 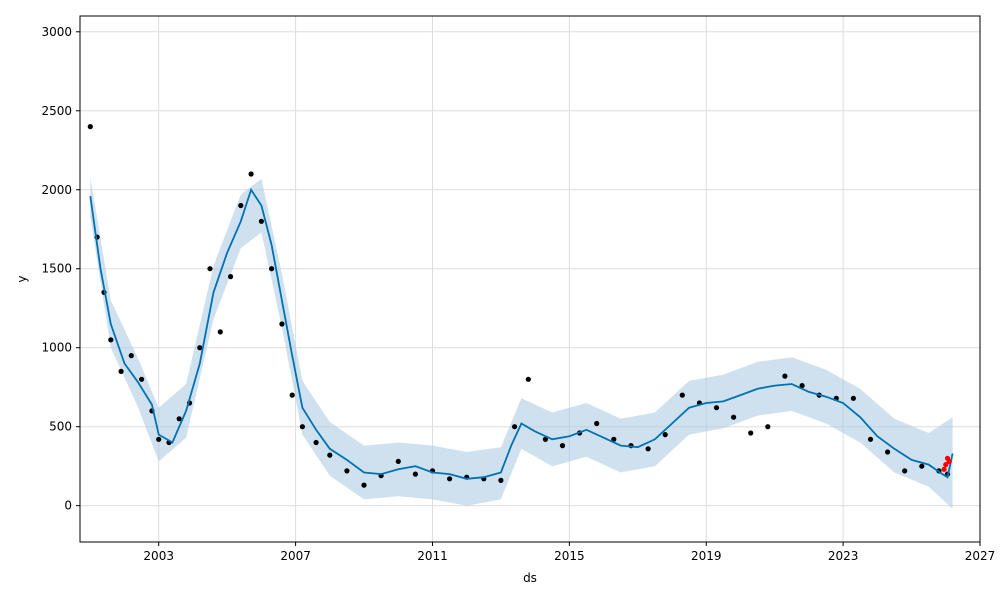 What do you see at coordinates (706, 556) in the screenshot?
I see `x-tick-label: 2019` at bounding box center [706, 556].